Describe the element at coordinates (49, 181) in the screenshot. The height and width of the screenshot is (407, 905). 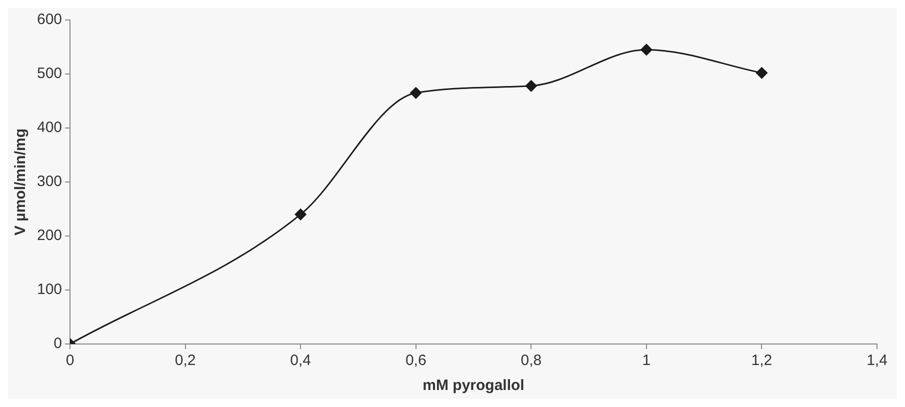
I see `y-tick-label: 300` at that location.